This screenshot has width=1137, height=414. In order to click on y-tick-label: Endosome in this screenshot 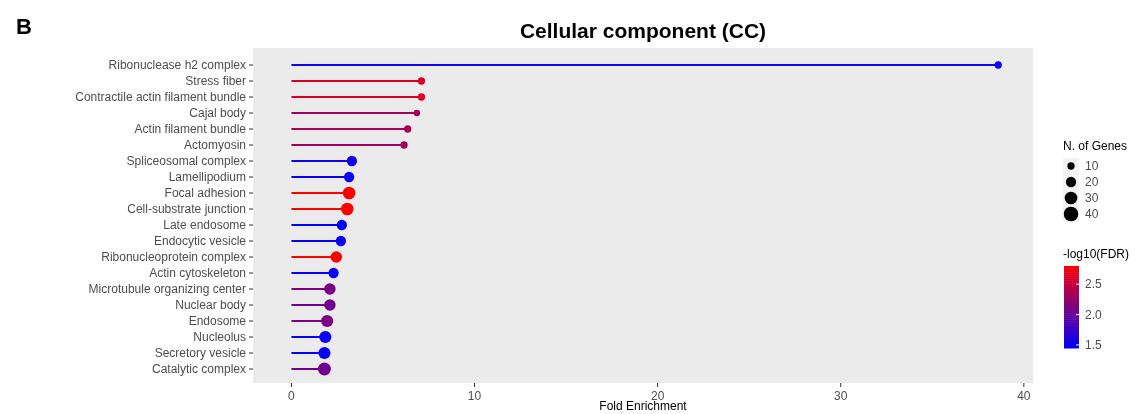, I will do `click(217, 321)`.